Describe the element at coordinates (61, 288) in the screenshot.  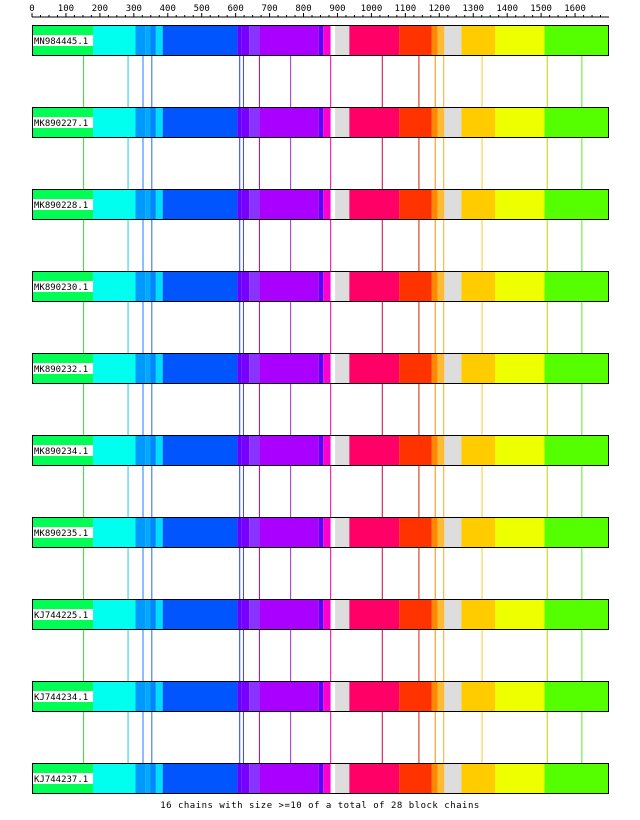
I see `sequence-label: MK890230.1` at that location.